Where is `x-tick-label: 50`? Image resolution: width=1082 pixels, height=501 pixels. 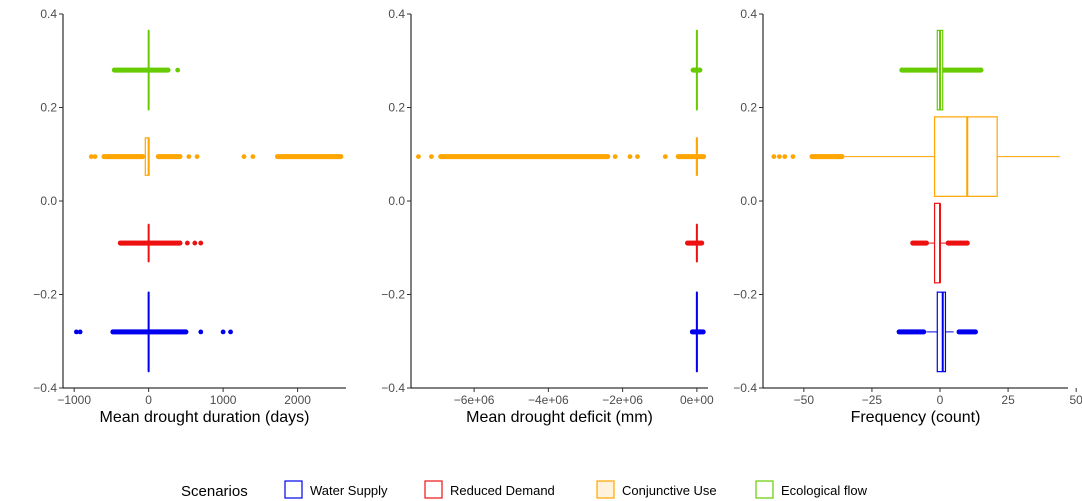
x-tick-label: 50 is located at coordinates (1075, 400).